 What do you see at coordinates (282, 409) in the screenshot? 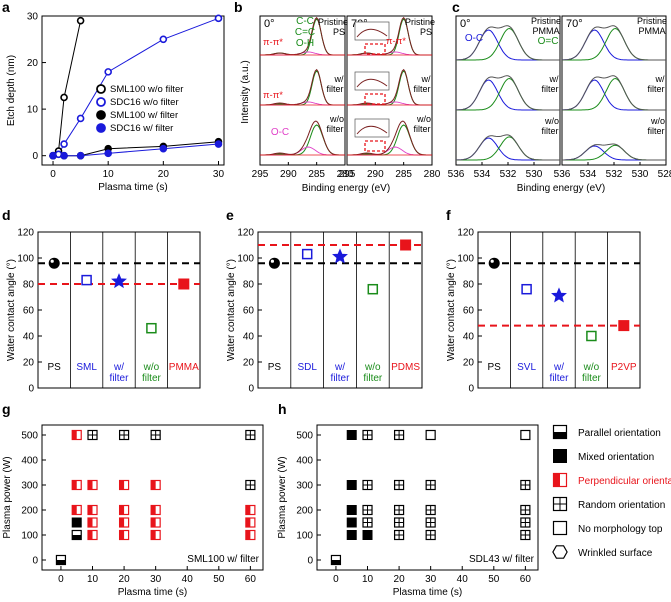
I see `panel-letter: h` at bounding box center [282, 409].